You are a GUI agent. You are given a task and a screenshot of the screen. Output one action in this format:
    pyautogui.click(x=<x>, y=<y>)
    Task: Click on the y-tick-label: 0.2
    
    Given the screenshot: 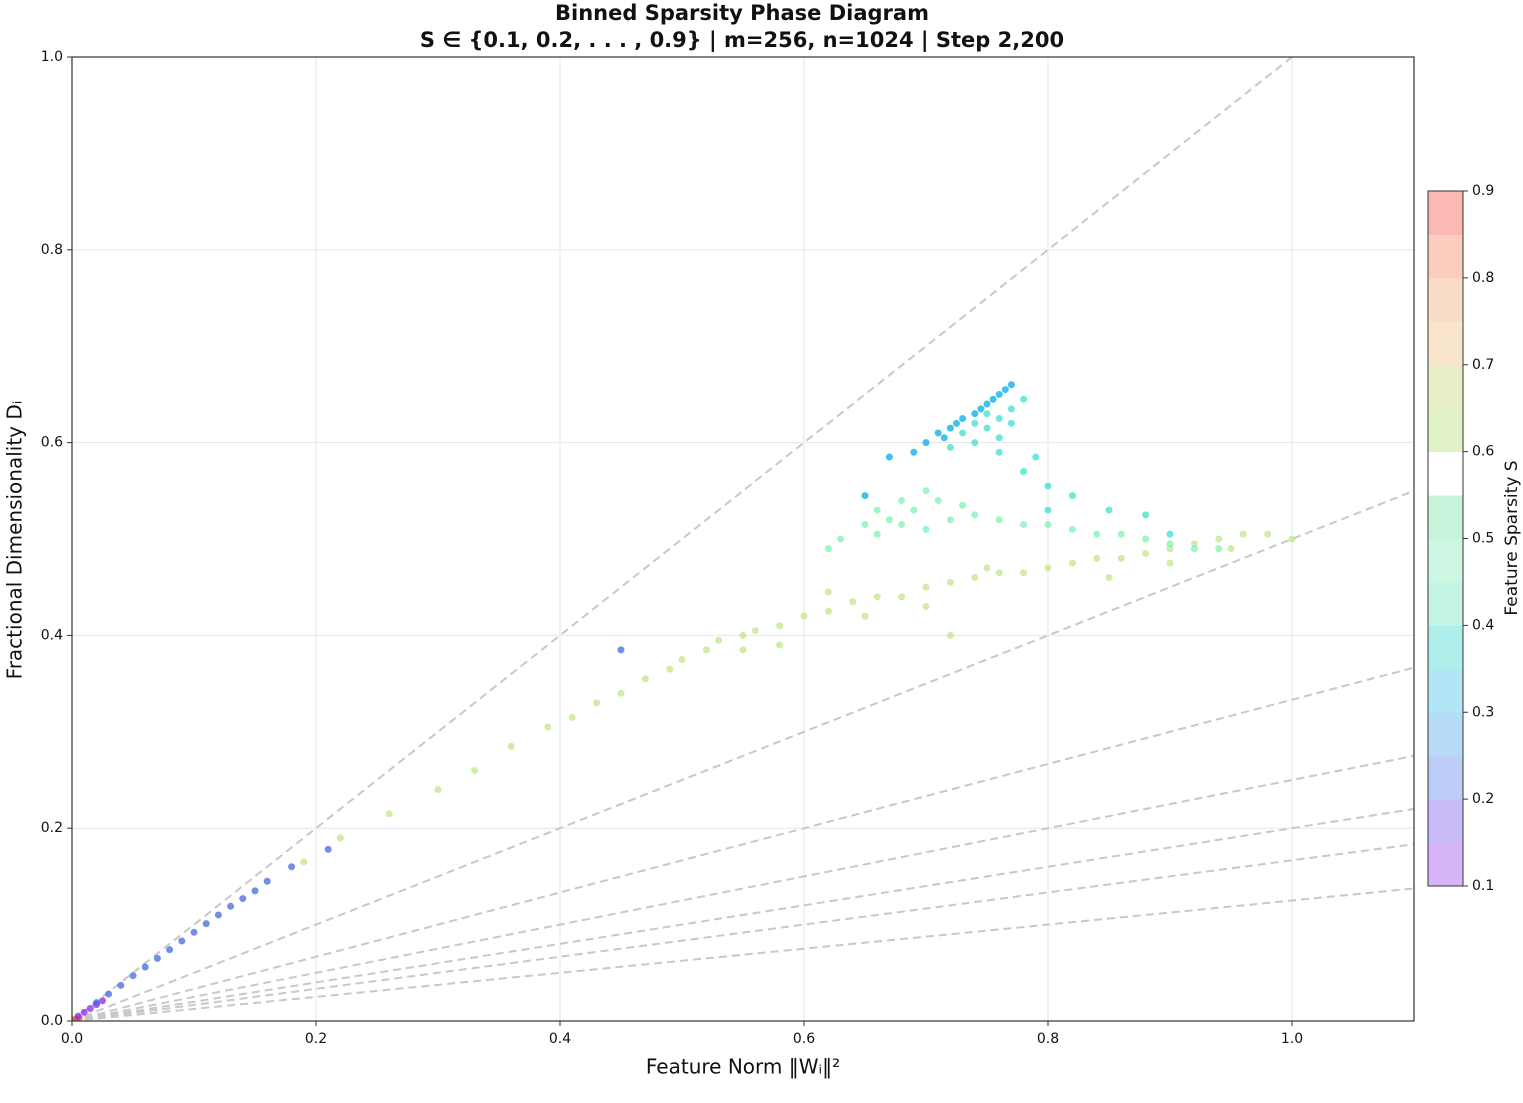 What is the action you would take?
    pyautogui.click(x=52, y=828)
    